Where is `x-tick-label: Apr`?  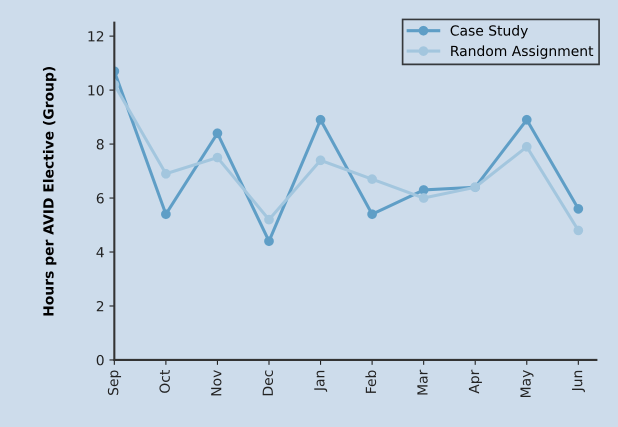 x-tick-label: Apr is located at coordinates (475, 382).